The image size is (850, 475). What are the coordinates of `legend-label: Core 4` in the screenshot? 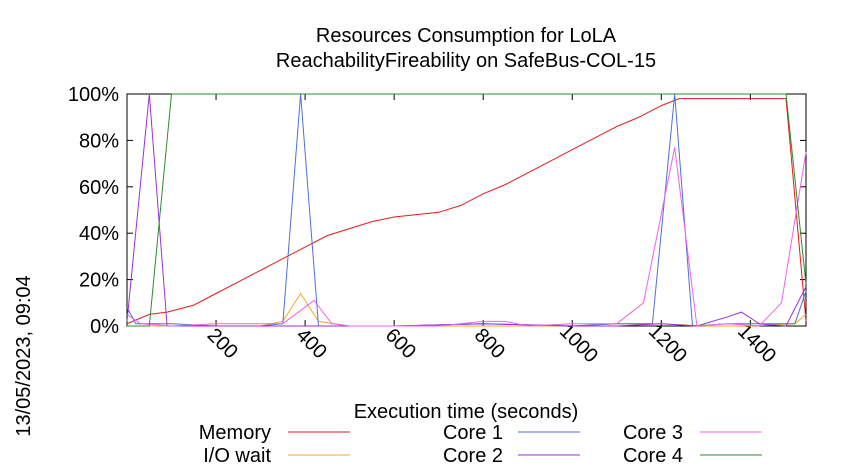 It's located at (653, 456).